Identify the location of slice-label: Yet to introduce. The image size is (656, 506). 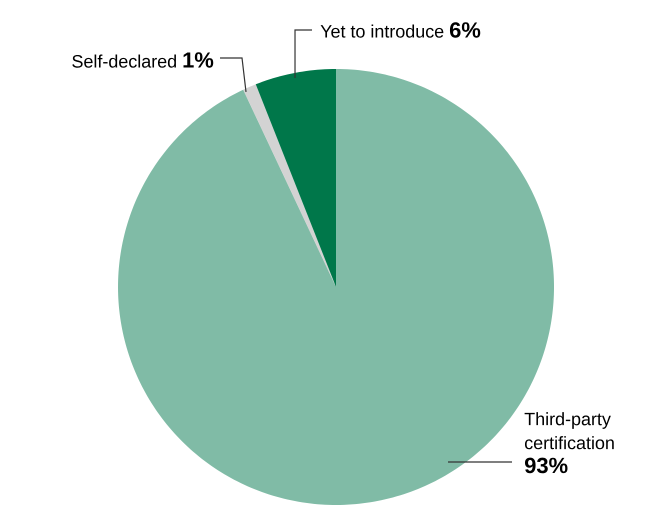
(382, 31).